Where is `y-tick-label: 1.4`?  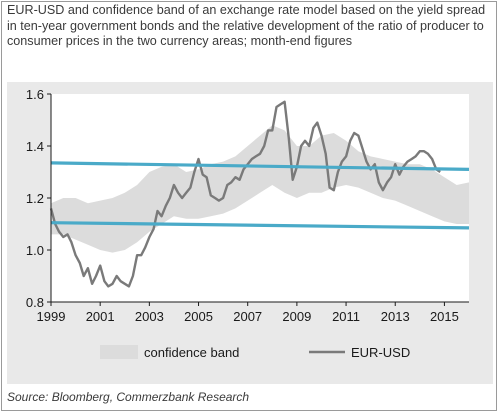 y-tick-label: 1.4 is located at coordinates (35, 146).